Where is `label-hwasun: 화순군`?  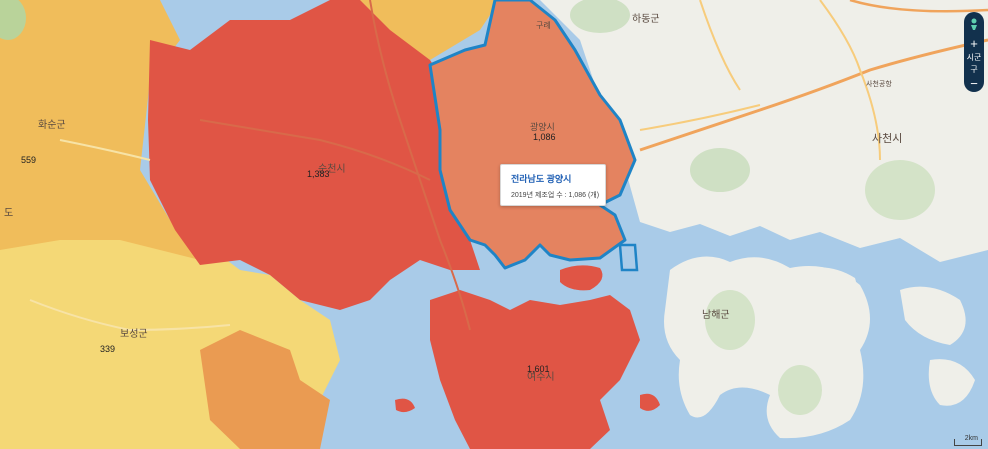
label-hwasun: 화순군 is located at coordinates (52, 125).